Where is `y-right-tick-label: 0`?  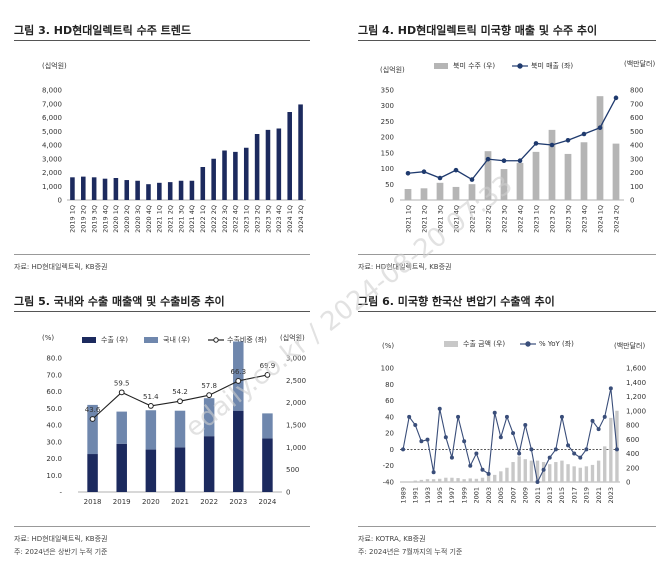
y-right-tick-label: 0 is located at coordinates (628, 483).